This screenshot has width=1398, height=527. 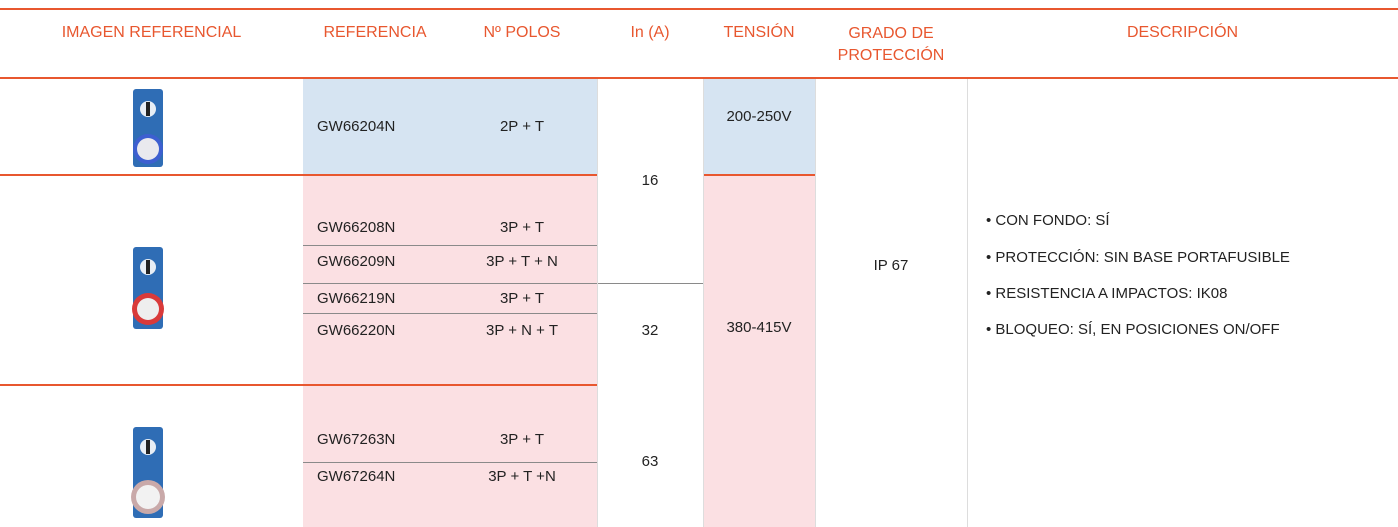 I want to click on description-item: • RESISTENCIA A IMPACTOS: IK08, so click(x=1107, y=293).